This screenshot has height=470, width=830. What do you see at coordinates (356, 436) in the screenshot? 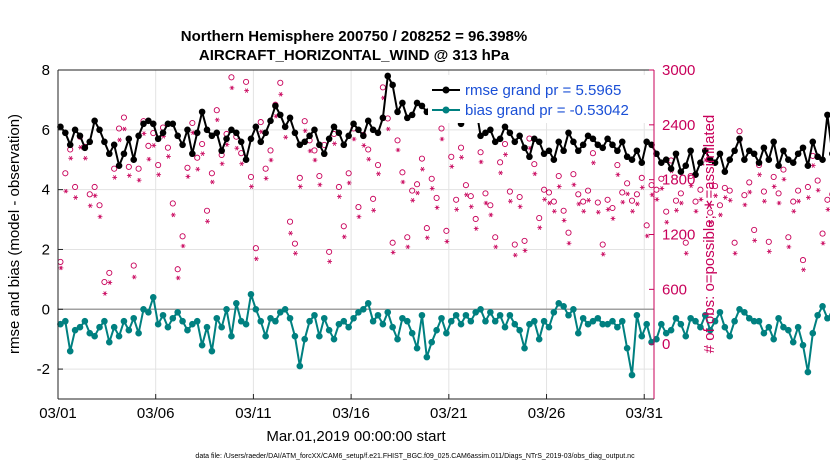
I see `x-axis-label: Mar.01,2019 00:00:00 start` at bounding box center [356, 436].